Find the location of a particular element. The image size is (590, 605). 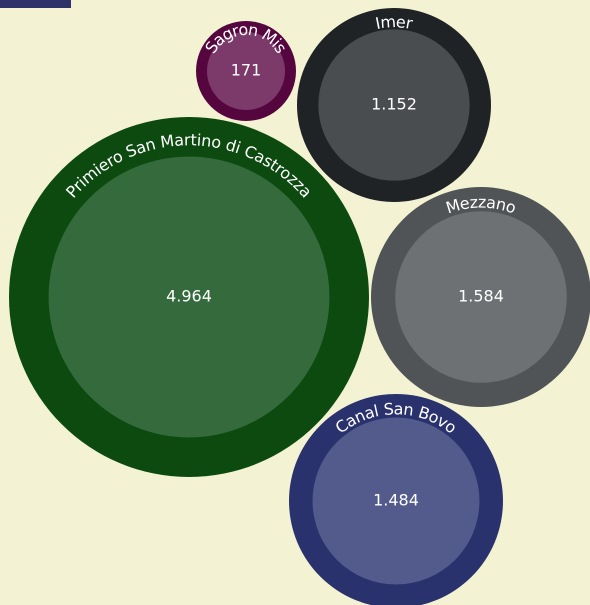

bubble-fill-sagron-mis is located at coordinates (246, 71).